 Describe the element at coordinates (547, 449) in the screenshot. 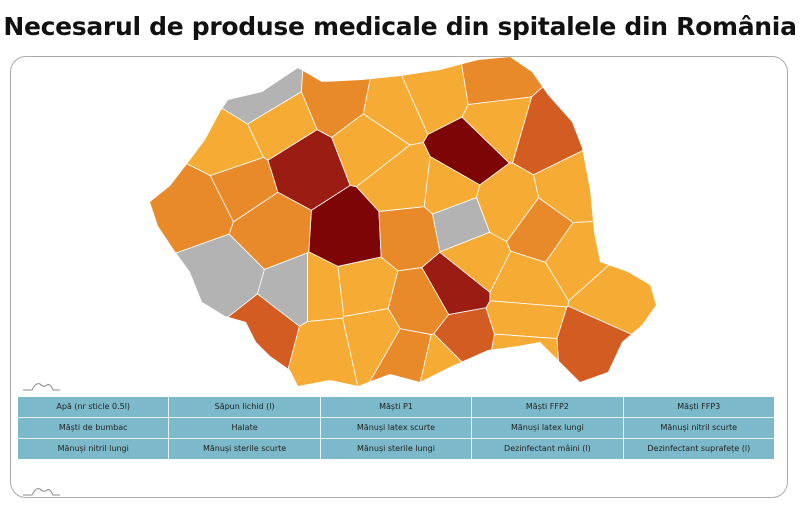

I see `product-button-dezinfectant-maini: Dezinfectant mâini (l)` at that location.